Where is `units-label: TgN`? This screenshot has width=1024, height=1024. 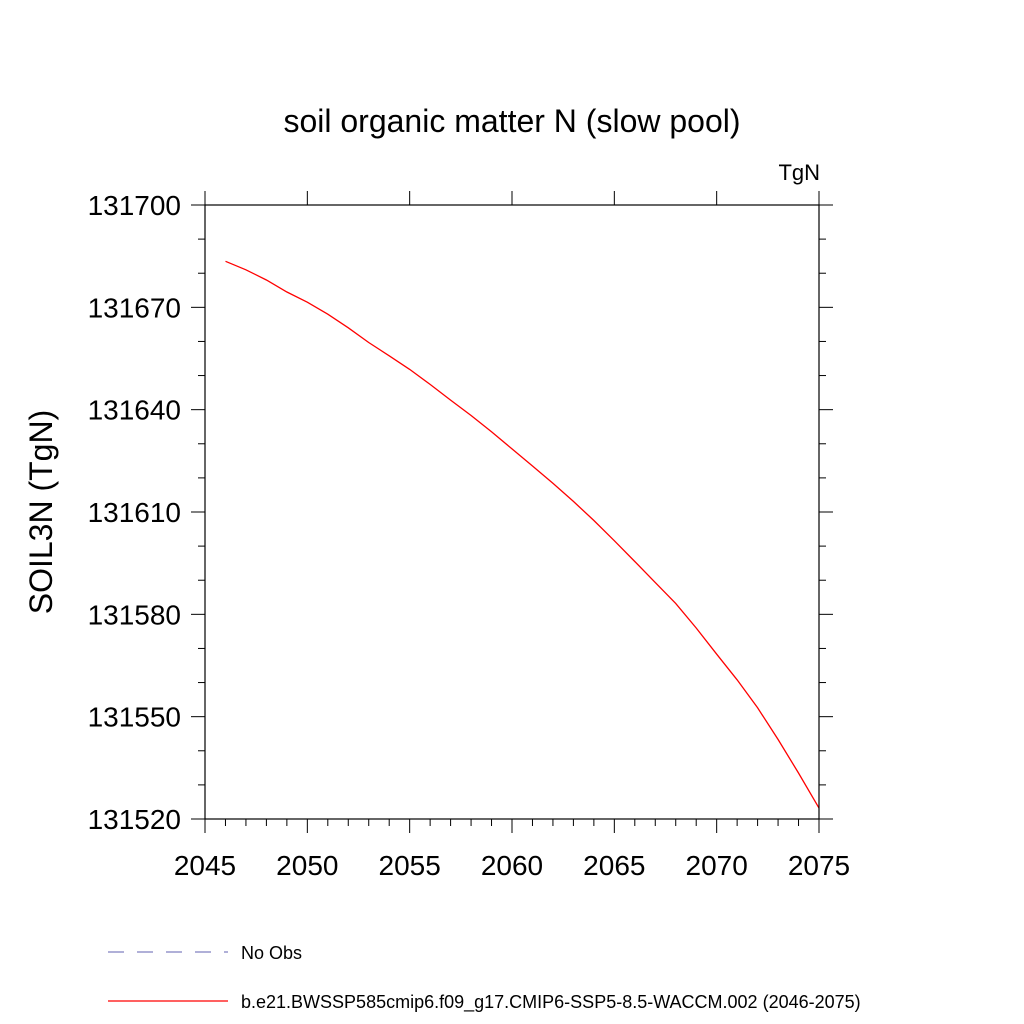 units-label: TgN is located at coordinates (799, 172).